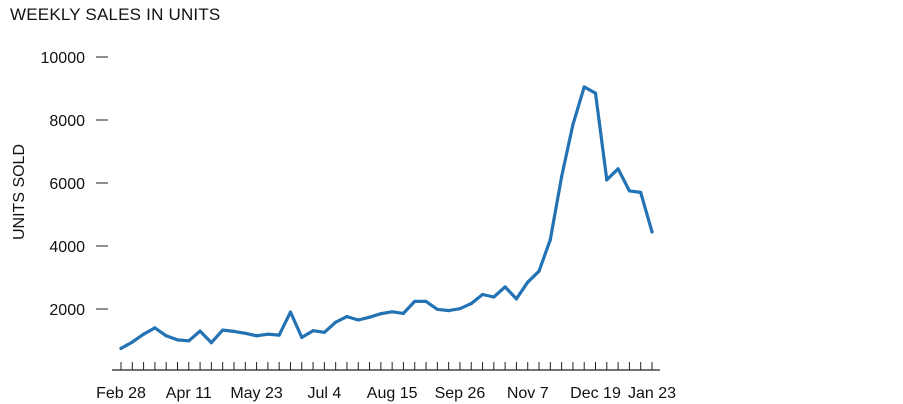  What do you see at coordinates (115, 14) in the screenshot?
I see `chart-title: WEEKLY SALES IN UNITS` at bounding box center [115, 14].